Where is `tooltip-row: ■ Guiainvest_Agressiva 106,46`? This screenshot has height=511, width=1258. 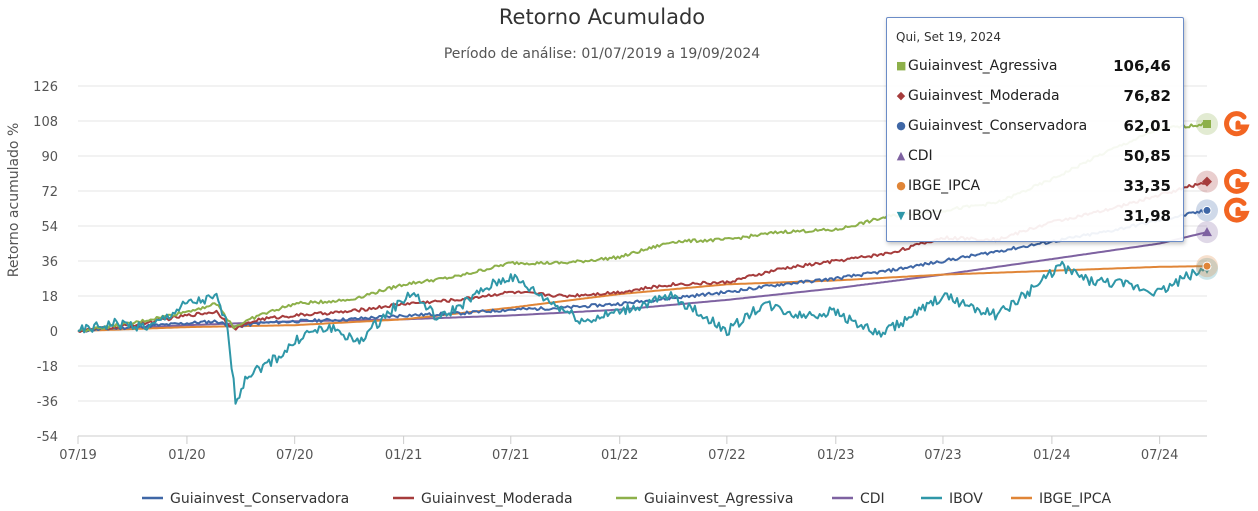 tooltip-row: ■ Guiainvest_Agressiva 106,46 is located at coordinates (1033, 66).